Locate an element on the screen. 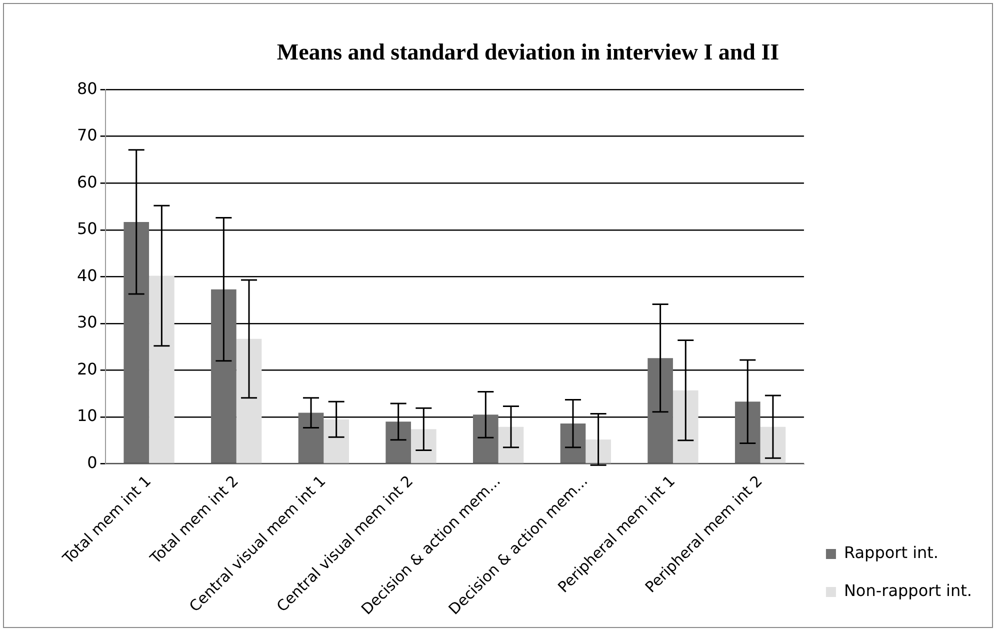 The image size is (998, 629). y-tick-label: 50 is located at coordinates (87, 228).